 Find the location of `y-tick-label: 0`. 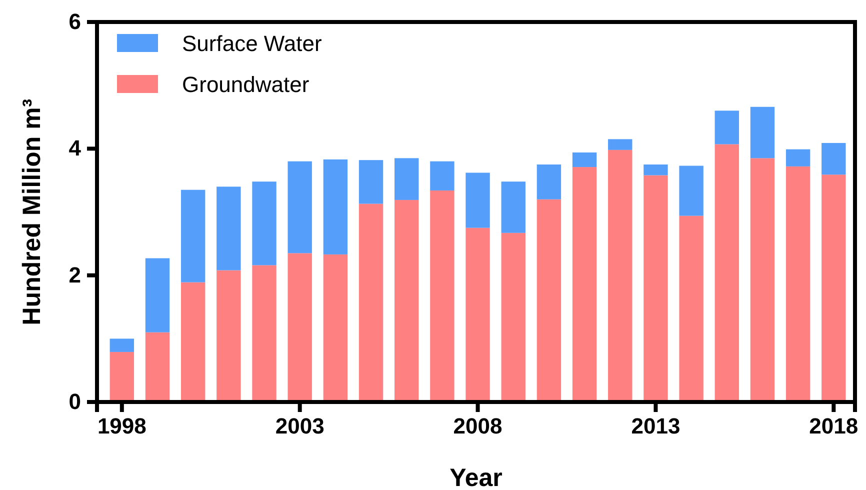

y-tick-label: 0 is located at coordinates (74, 401).